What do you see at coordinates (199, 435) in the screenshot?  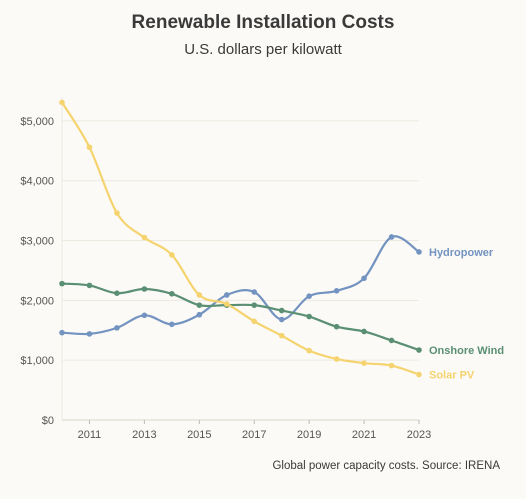 I see `x-tick-label: 2015` at bounding box center [199, 435].